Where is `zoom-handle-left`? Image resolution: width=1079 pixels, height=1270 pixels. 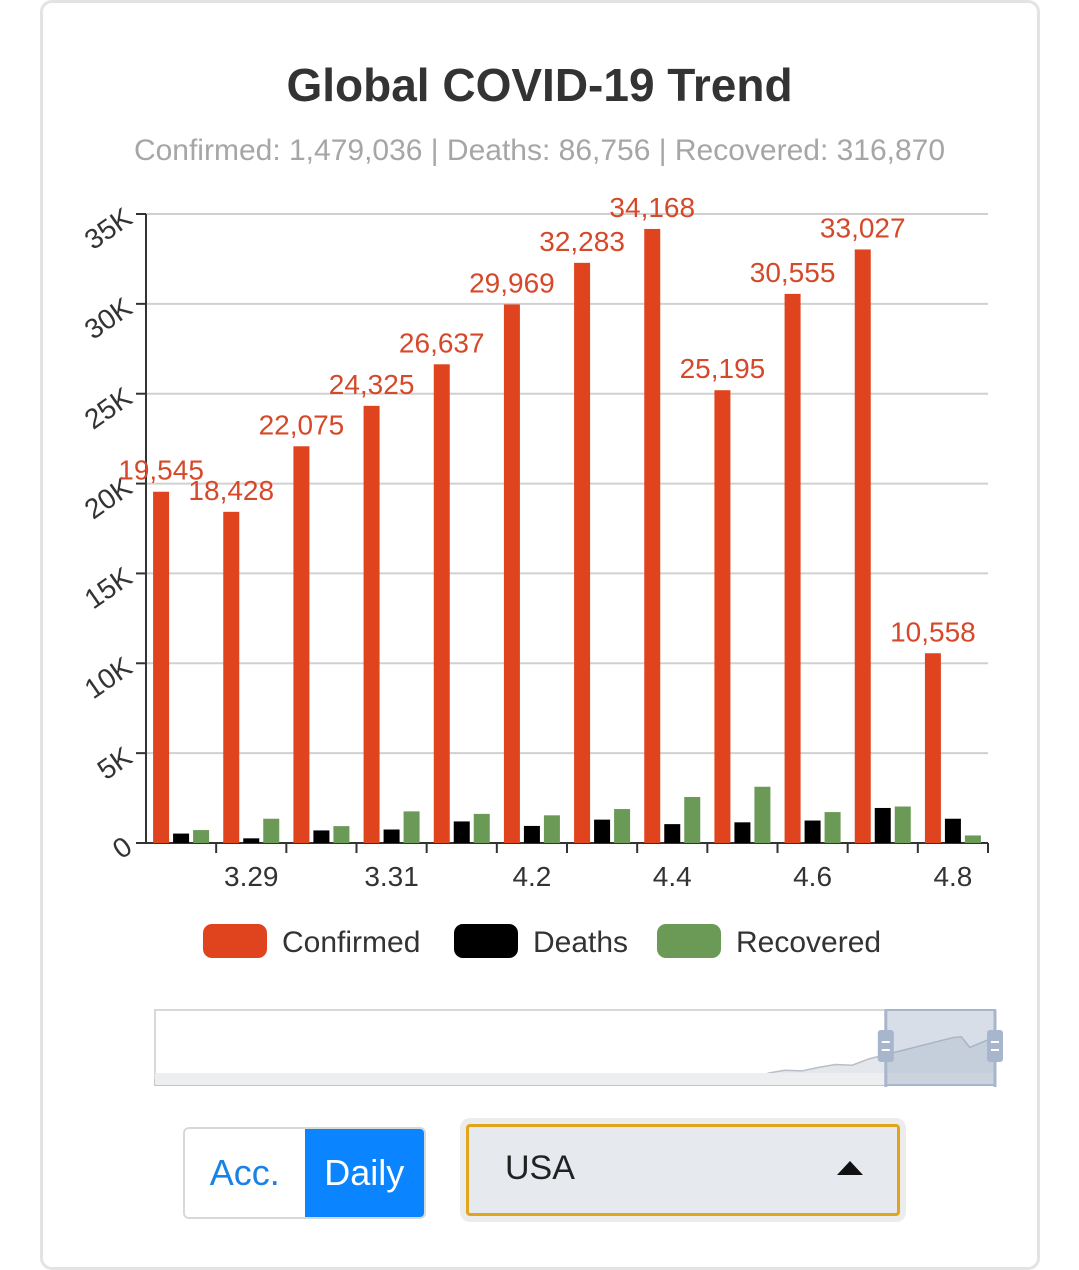 zoom-handle-left is located at coordinates (885, 1048).